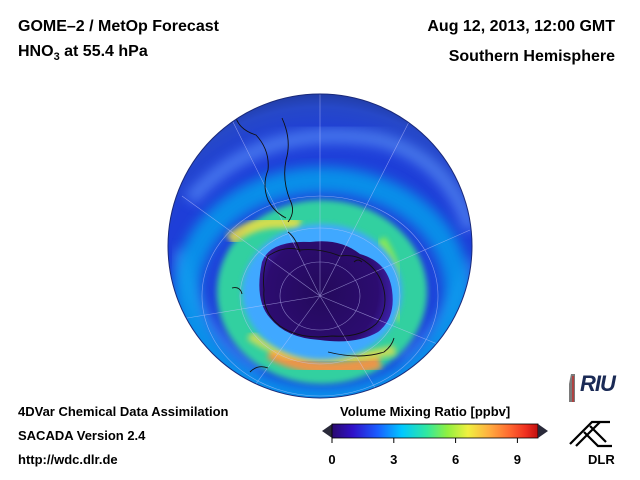  I want to click on dlr-logo-text: DLR, so click(601, 459).